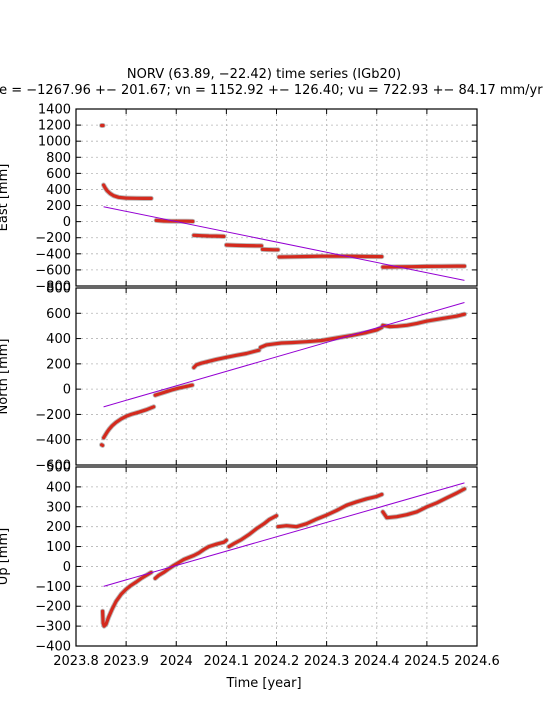 The image size is (554, 720). What do you see at coordinates (54, 110) in the screenshot?
I see `y-tick-label: 1400` at bounding box center [54, 110].